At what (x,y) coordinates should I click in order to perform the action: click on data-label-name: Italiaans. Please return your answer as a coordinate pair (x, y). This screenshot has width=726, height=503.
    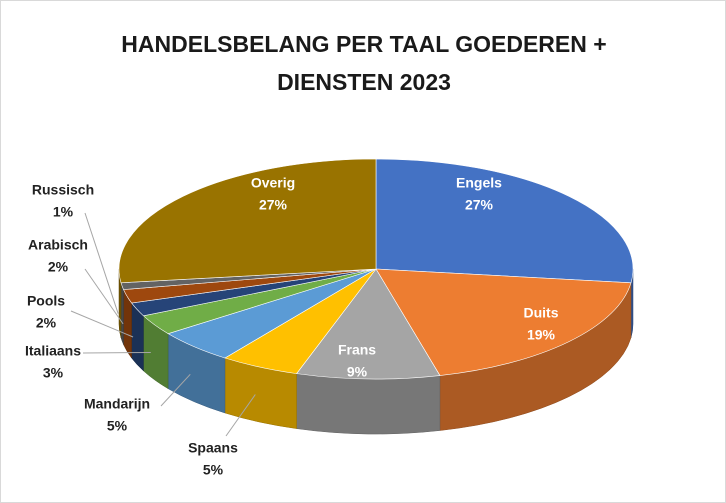
    Looking at the image, I should click on (53, 351).